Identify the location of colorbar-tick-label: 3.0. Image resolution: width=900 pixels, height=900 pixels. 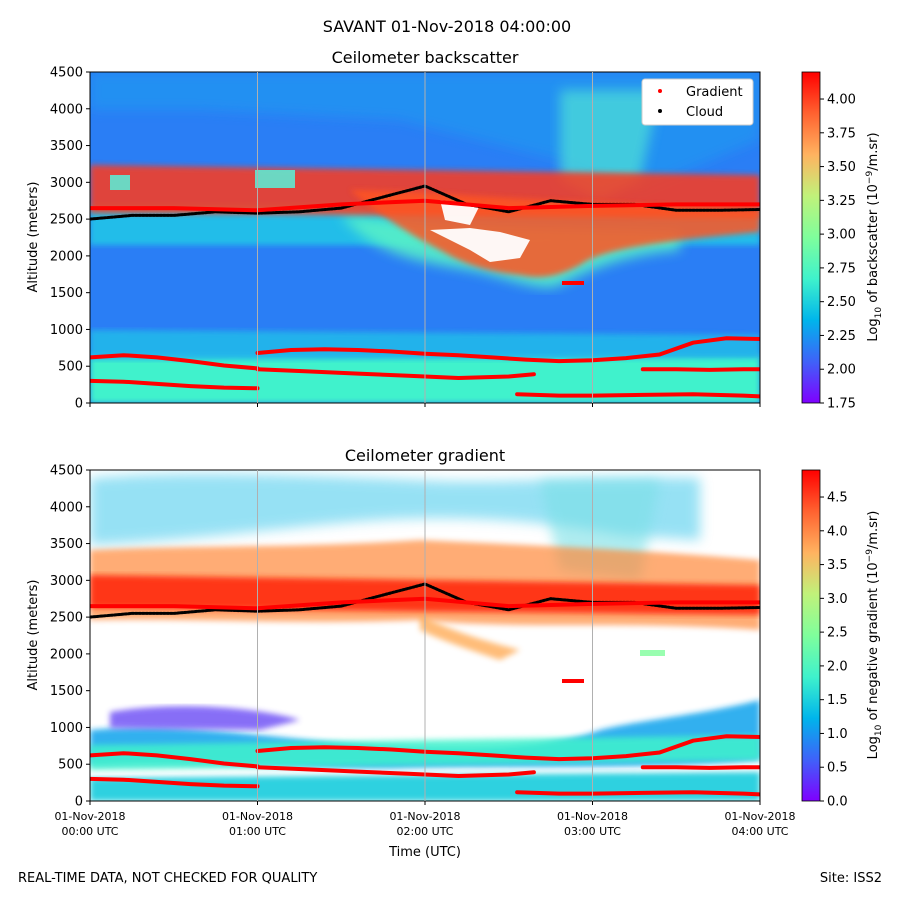
(837, 599).